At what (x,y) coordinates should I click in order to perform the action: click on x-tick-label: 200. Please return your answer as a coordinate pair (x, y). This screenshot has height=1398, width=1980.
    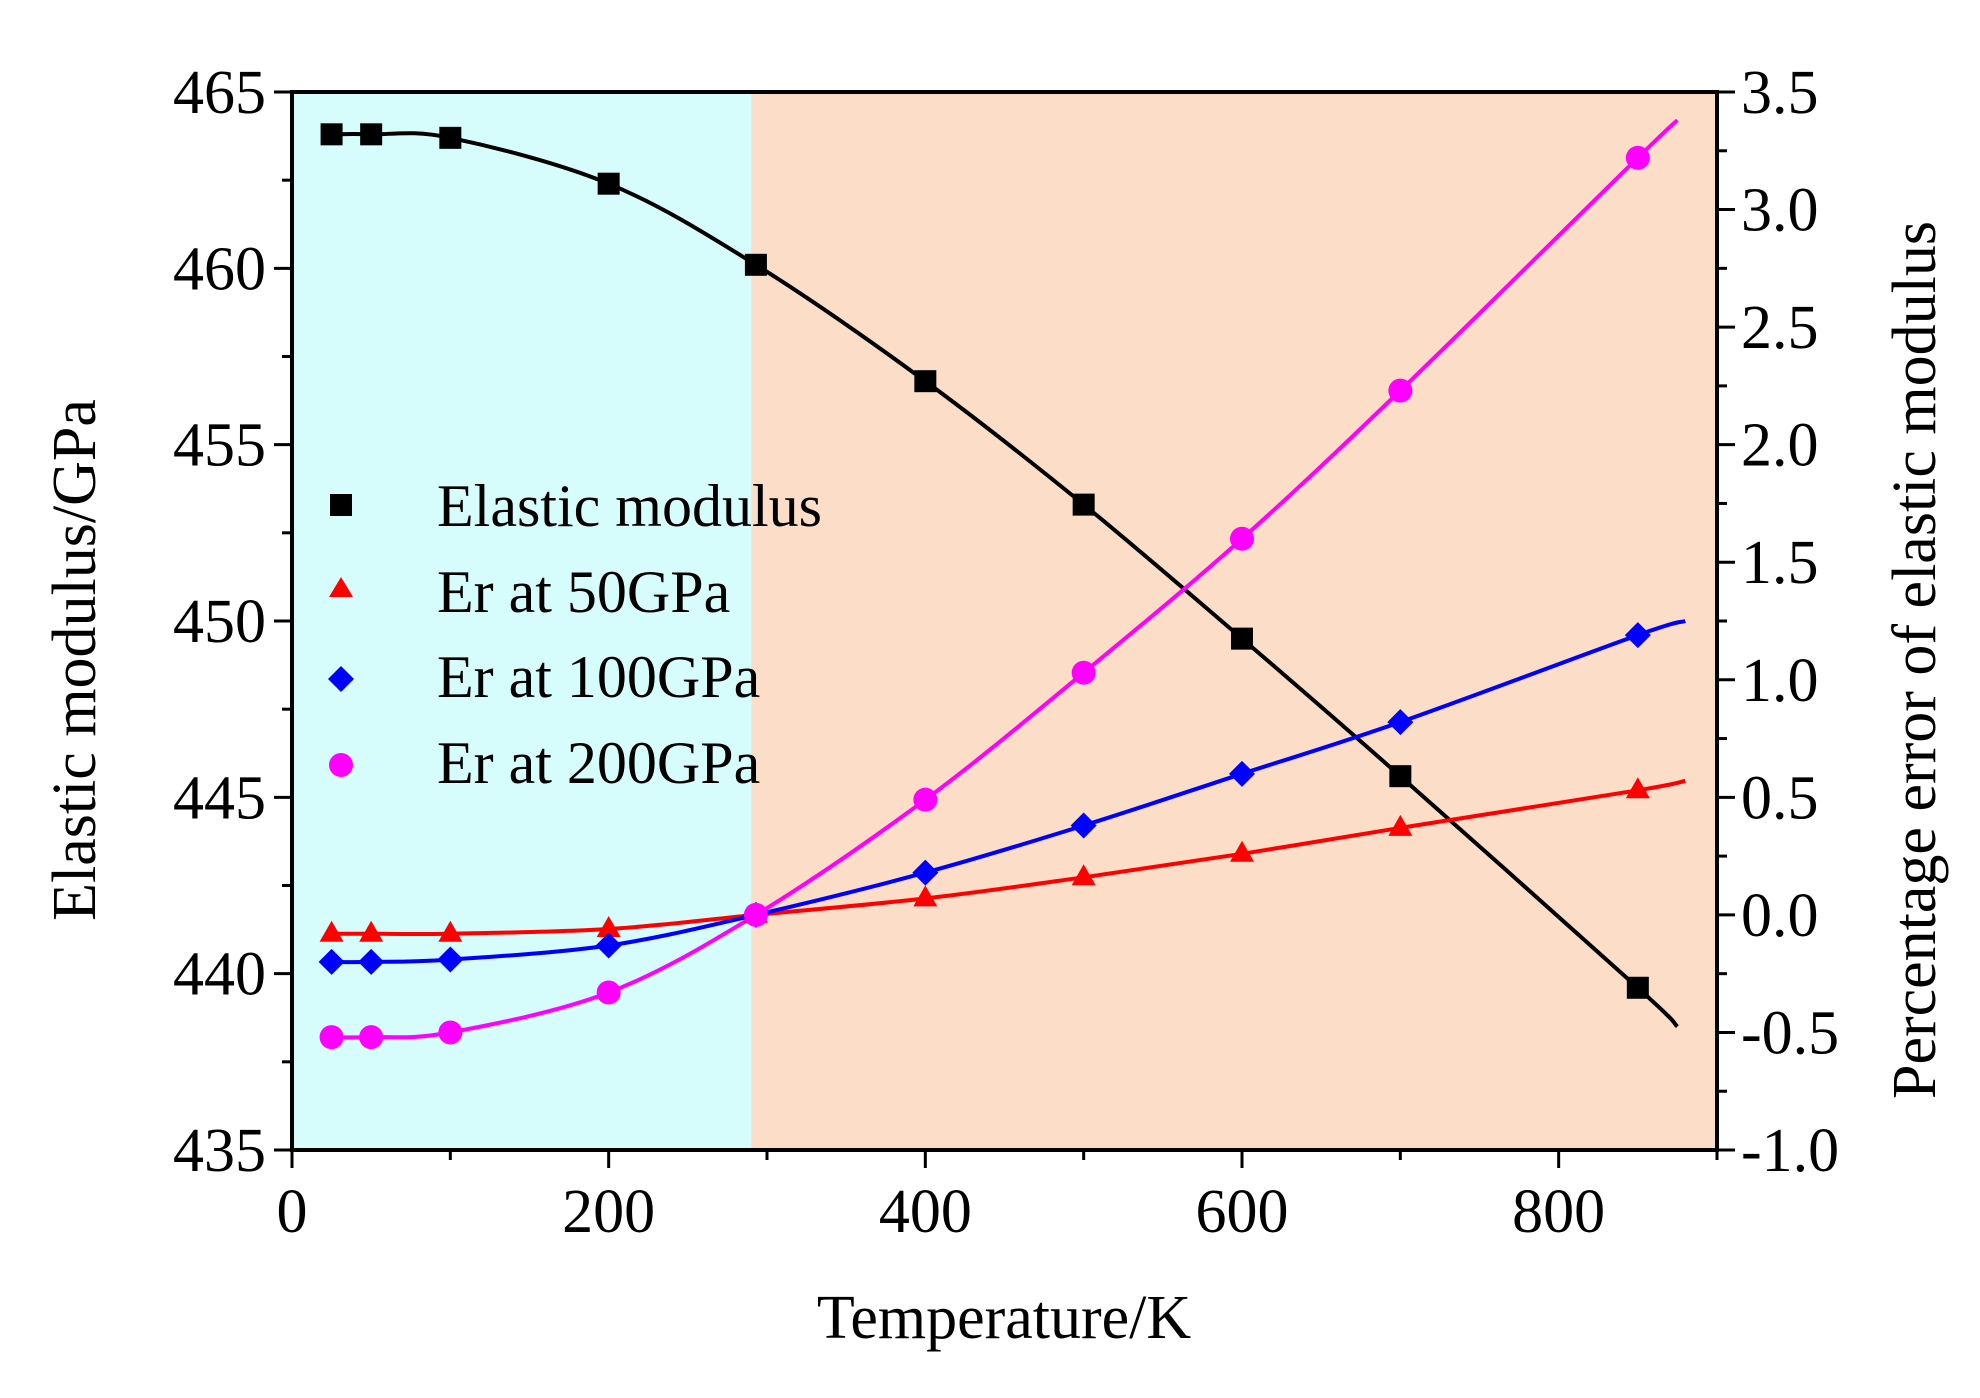
    Looking at the image, I should click on (608, 1212).